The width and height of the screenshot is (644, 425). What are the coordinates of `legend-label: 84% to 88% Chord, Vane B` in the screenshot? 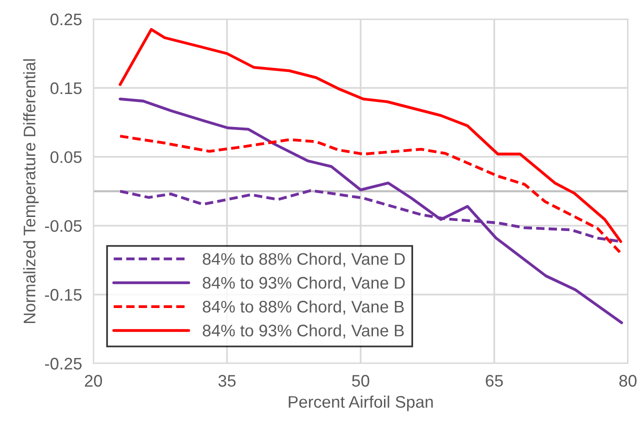 It's located at (303, 307).